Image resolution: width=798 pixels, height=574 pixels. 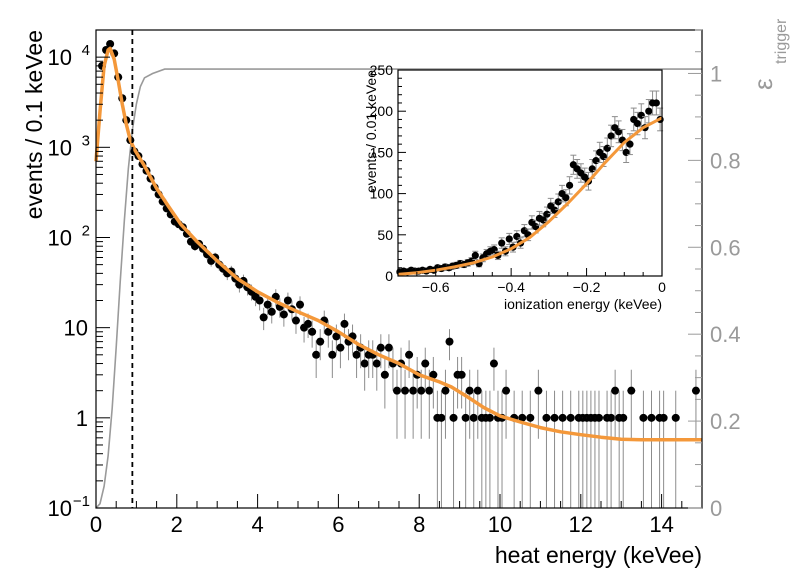 I want to click on inset-y-tick-label: 200, so click(x=382, y=111).